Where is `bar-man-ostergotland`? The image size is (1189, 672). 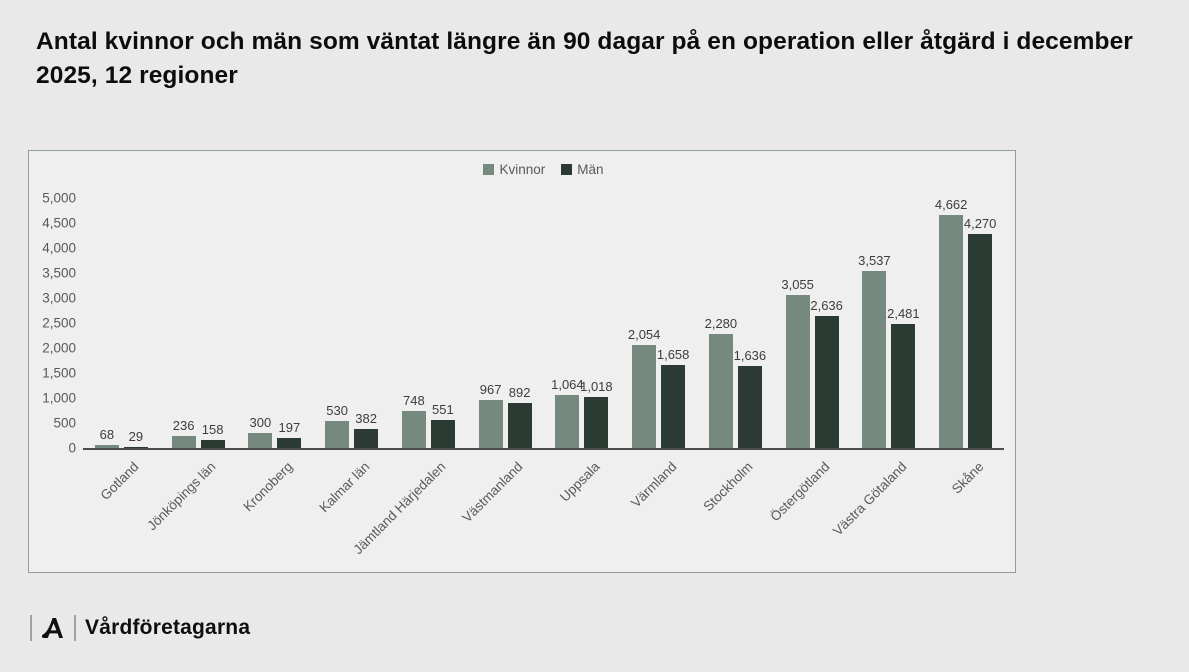 bar-man-ostergotland is located at coordinates (826, 382).